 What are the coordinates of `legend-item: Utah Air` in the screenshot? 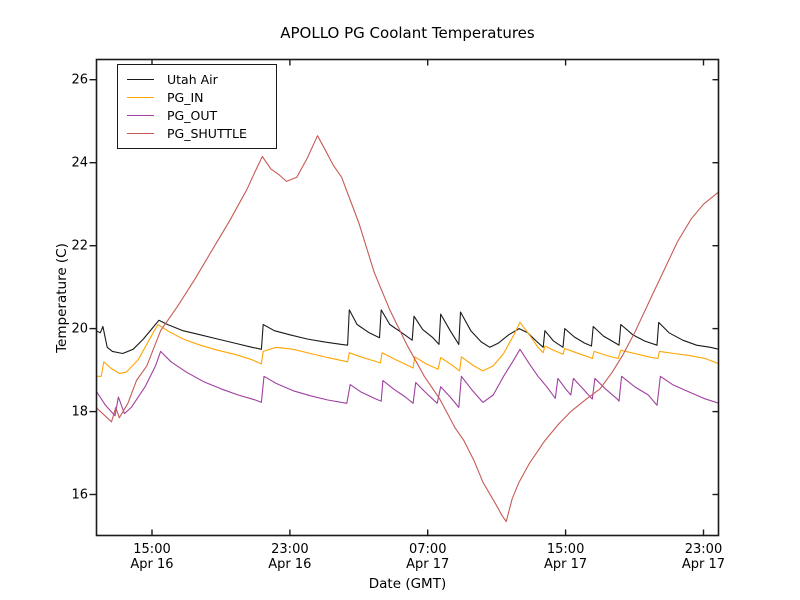 It's located at (197, 79).